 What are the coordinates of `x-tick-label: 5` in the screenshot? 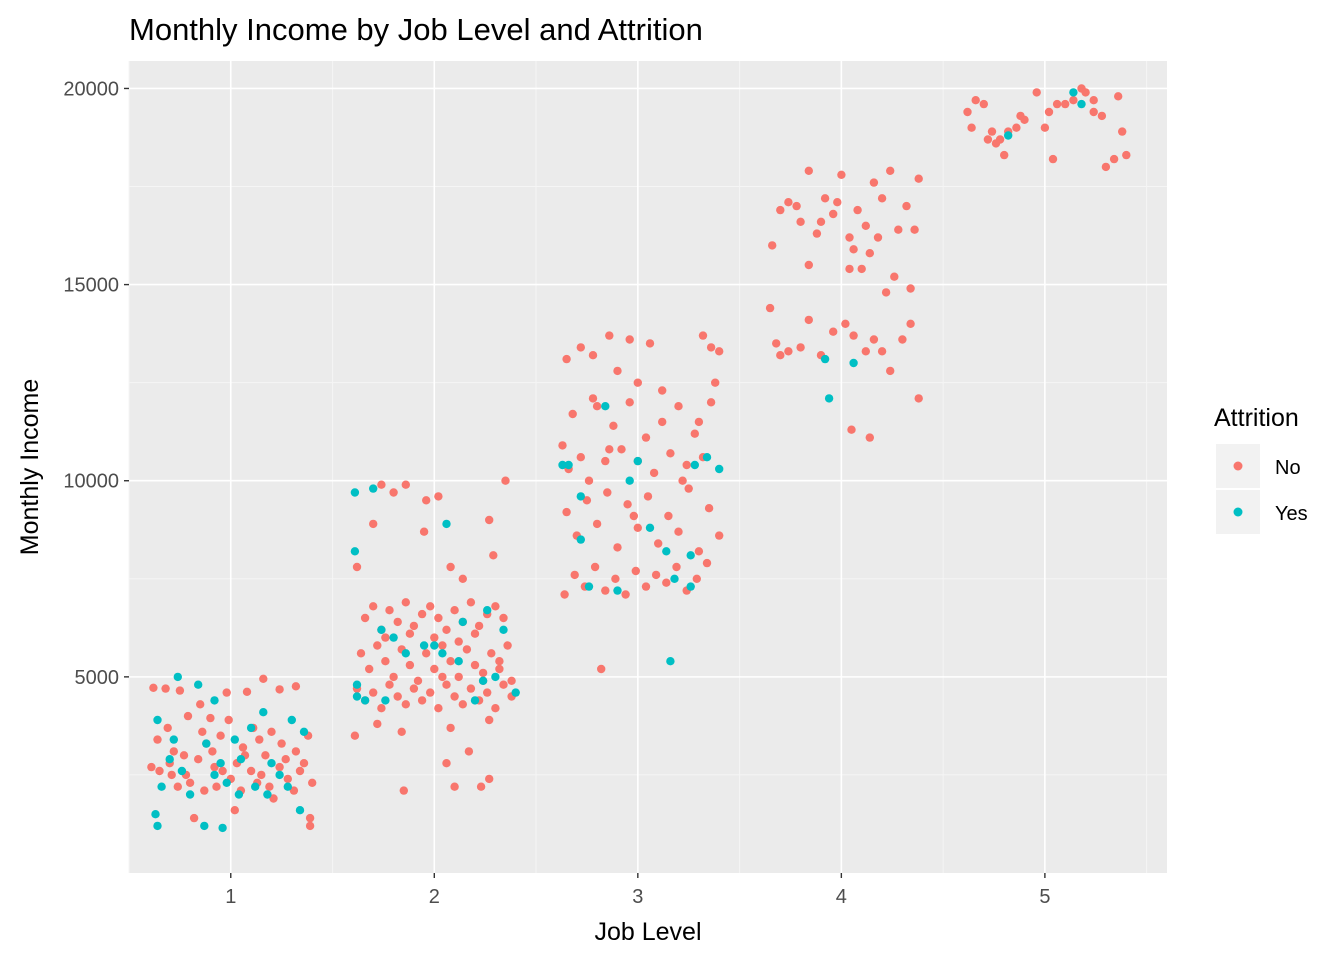 It's located at (1044, 897).